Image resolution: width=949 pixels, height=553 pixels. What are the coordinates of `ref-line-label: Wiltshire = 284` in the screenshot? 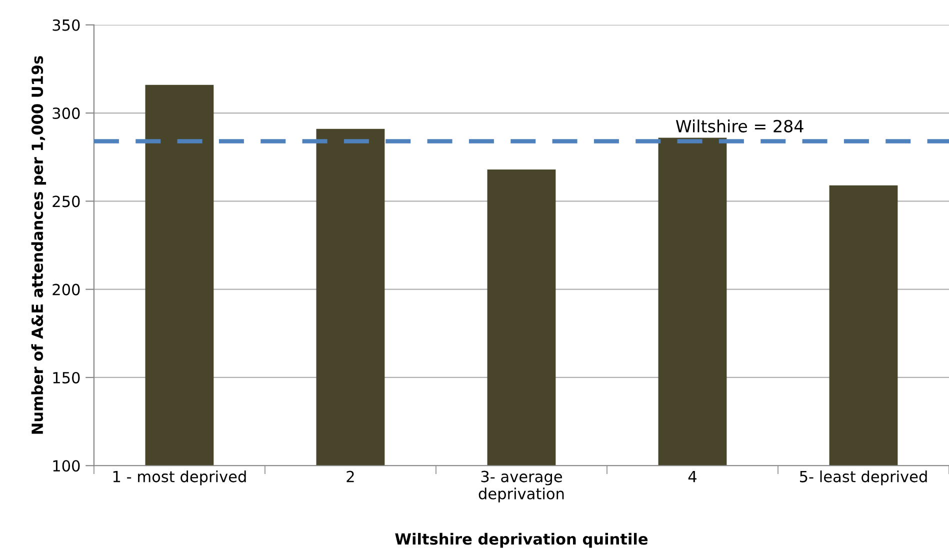 It's located at (740, 126).